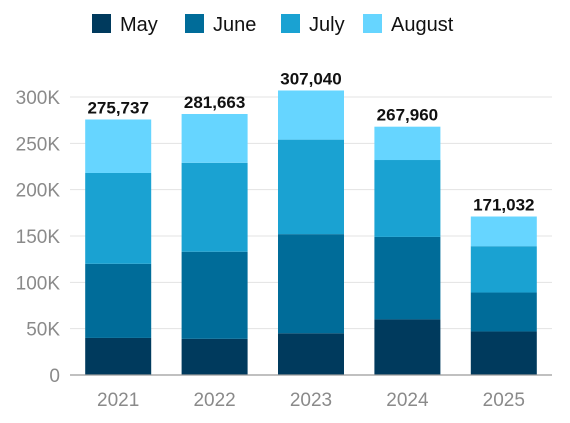 Image resolution: width=570 pixels, height=423 pixels. I want to click on bar-segment-july-2024, so click(407, 198).